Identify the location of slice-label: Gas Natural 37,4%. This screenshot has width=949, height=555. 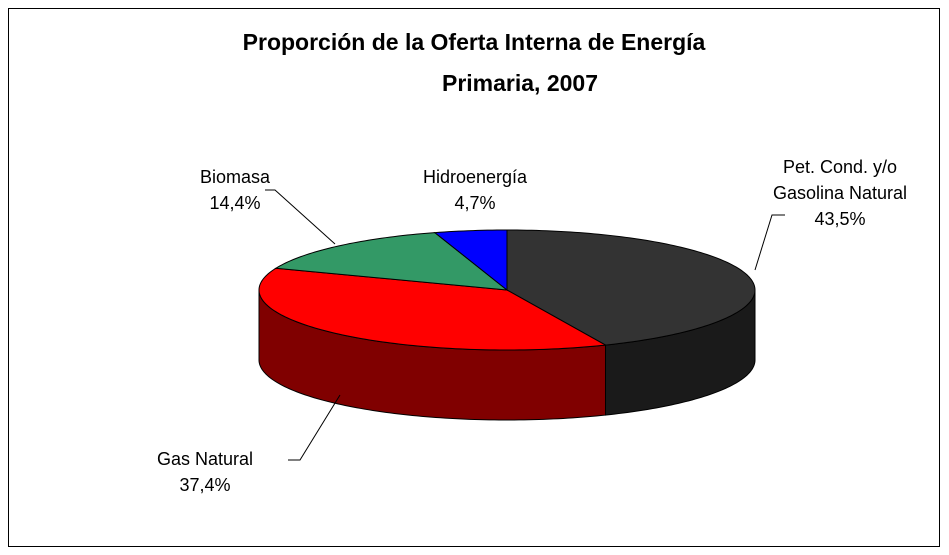
(205, 472).